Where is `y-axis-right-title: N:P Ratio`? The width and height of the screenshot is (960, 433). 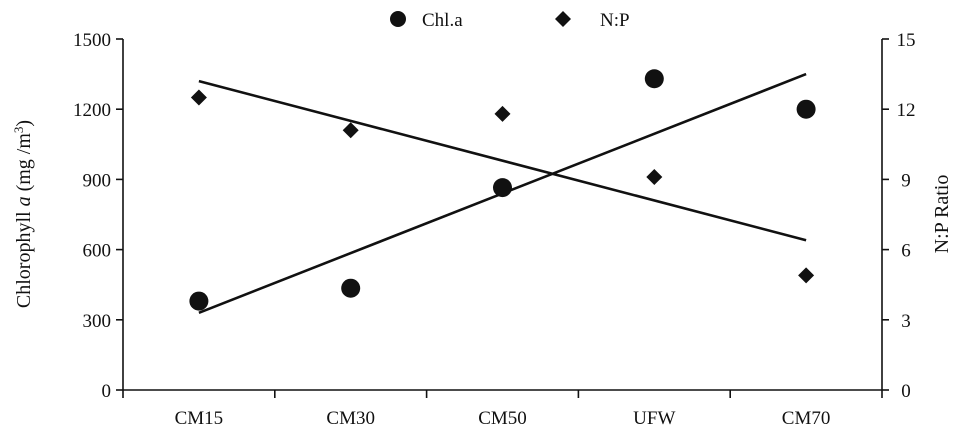
y-axis-right-title: N:P Ratio is located at coordinates (942, 214).